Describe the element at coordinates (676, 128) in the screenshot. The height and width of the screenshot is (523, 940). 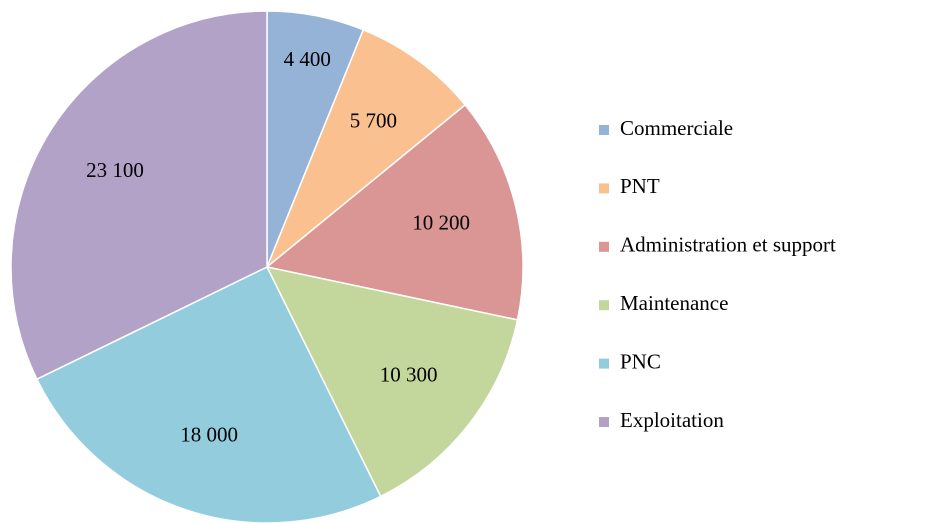
I see `legend-label: Commerciale` at that location.